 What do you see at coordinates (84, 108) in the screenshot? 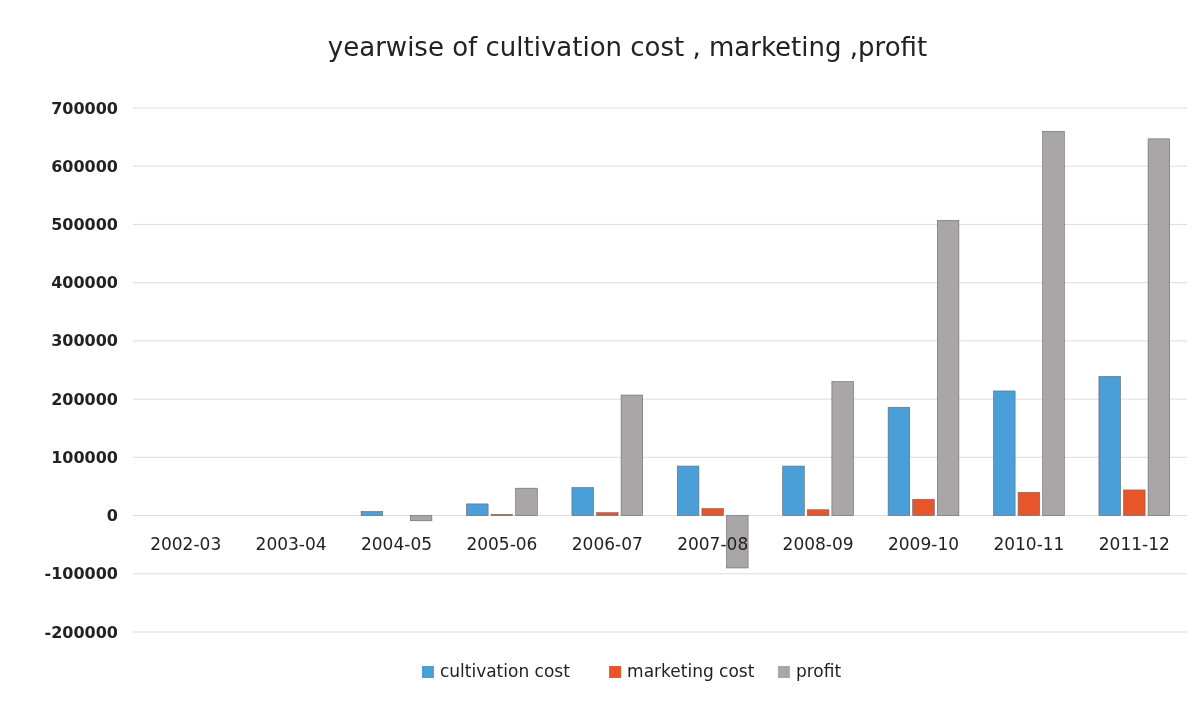
I see `y-tick-label: 700000` at bounding box center [84, 108].